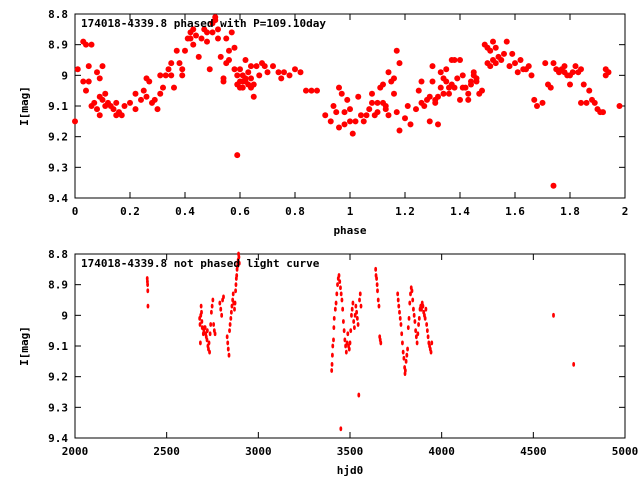  Describe the element at coordinates (258, 451) in the screenshot. I see `x-tick-label: 3000` at that location.